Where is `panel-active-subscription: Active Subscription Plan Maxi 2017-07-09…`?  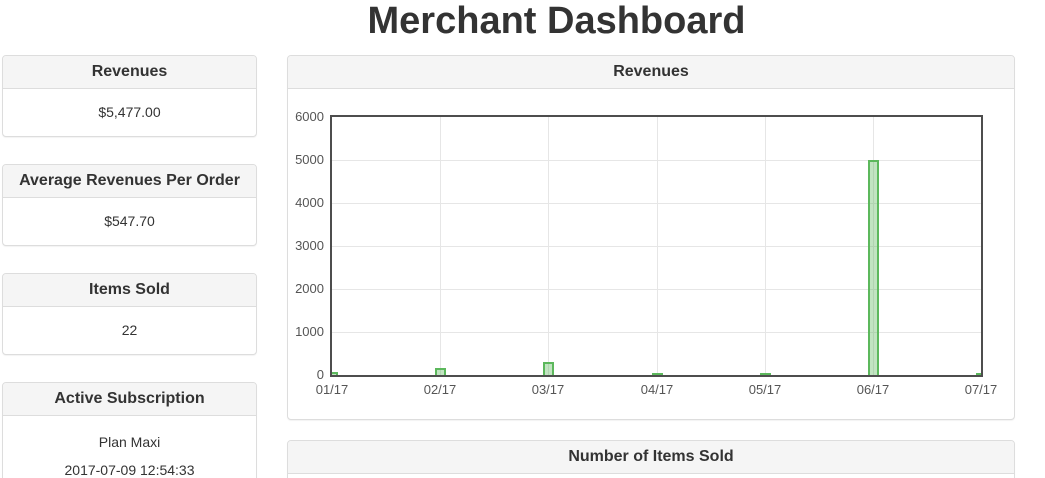 panel-active-subscription: Active Subscription Plan Maxi 2017-07-09… is located at coordinates (129, 430).